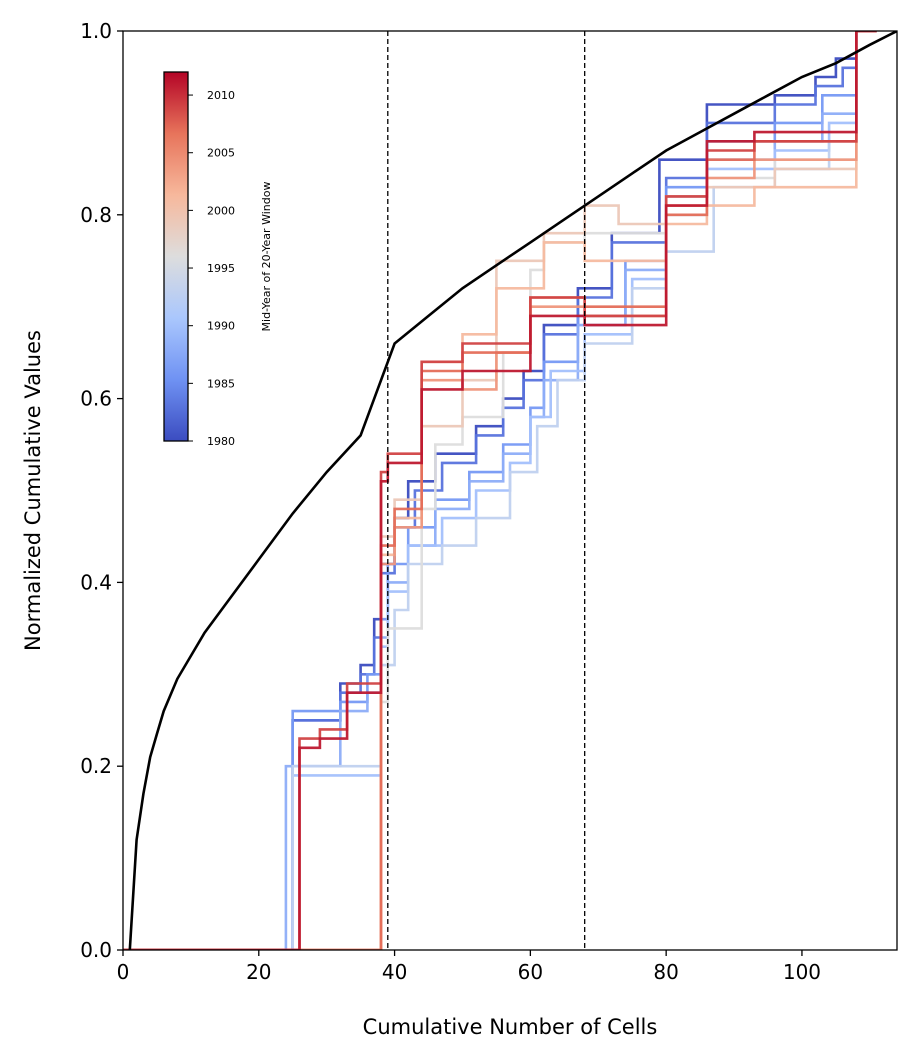  I want to click on x-tick-label: 80, so click(665, 972).